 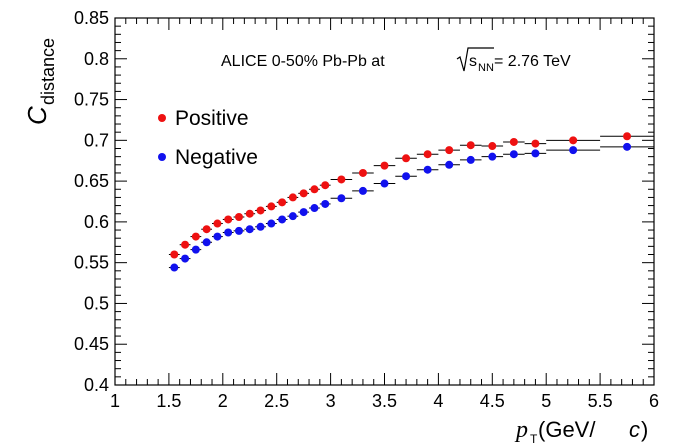 What do you see at coordinates (438, 401) in the screenshot?
I see `x-tick-label: 4` at bounding box center [438, 401].